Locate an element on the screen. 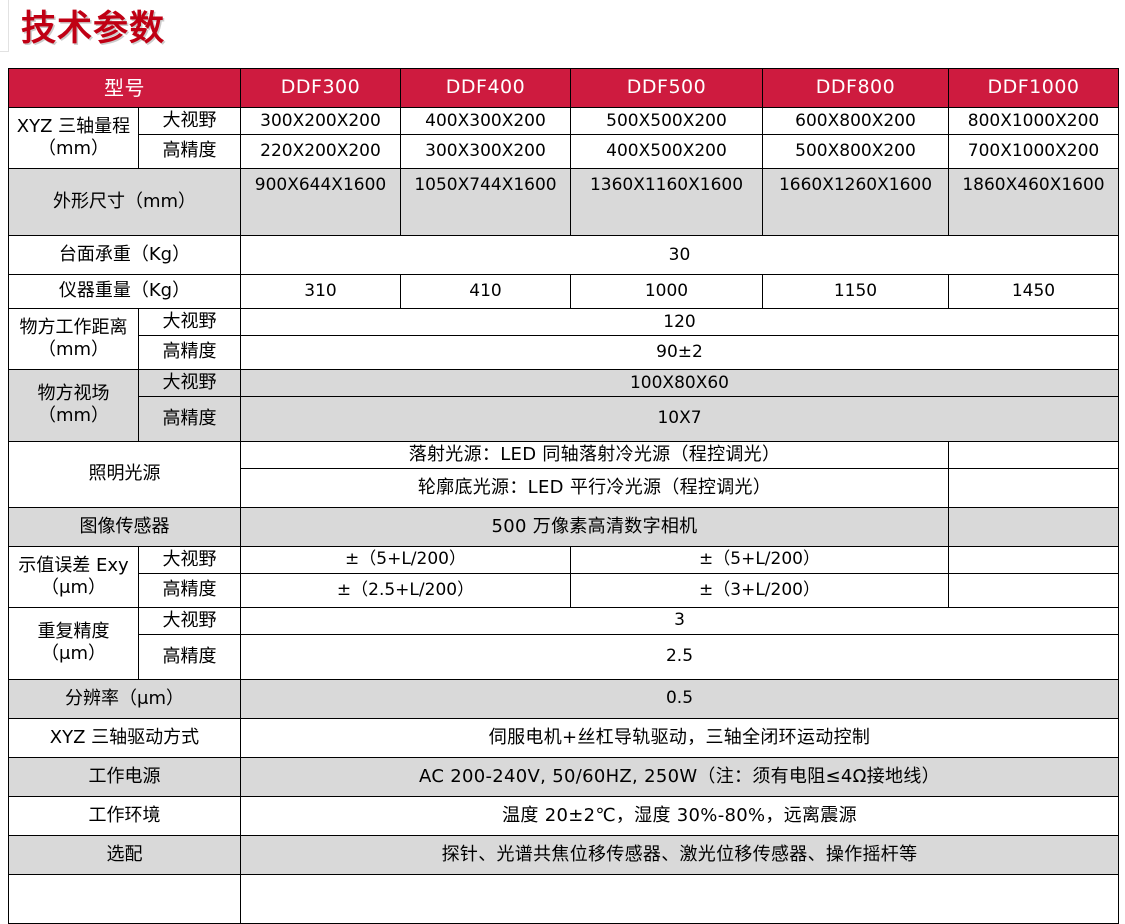 This screenshot has width=1125, height=924. row-label-power-supply: 工作电源 is located at coordinates (124, 776).